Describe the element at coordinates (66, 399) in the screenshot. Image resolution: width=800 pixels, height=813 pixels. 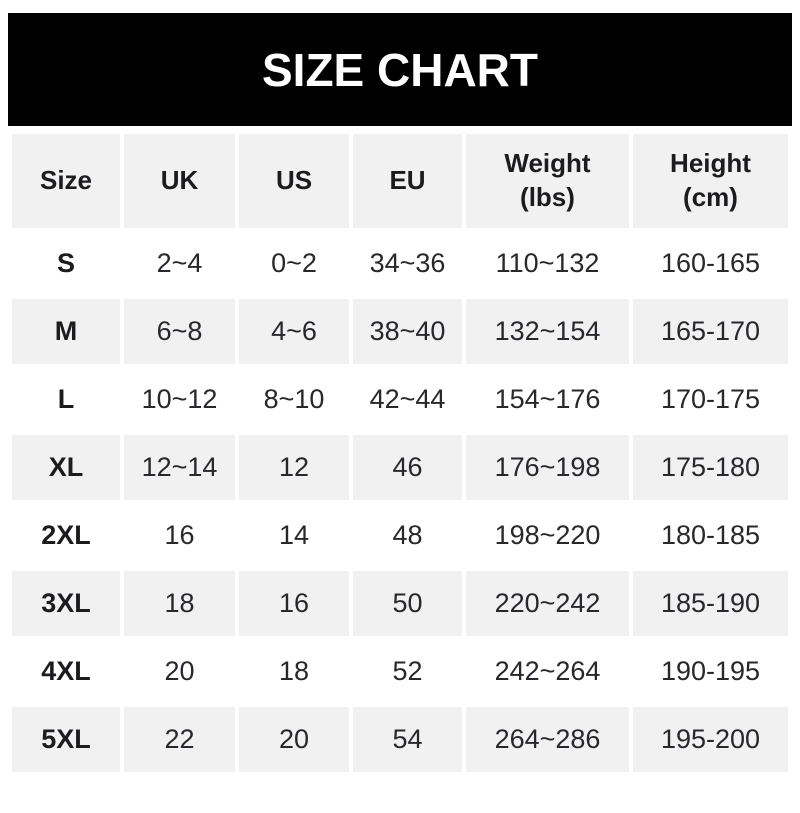
I see `size-cell: L` at that location.